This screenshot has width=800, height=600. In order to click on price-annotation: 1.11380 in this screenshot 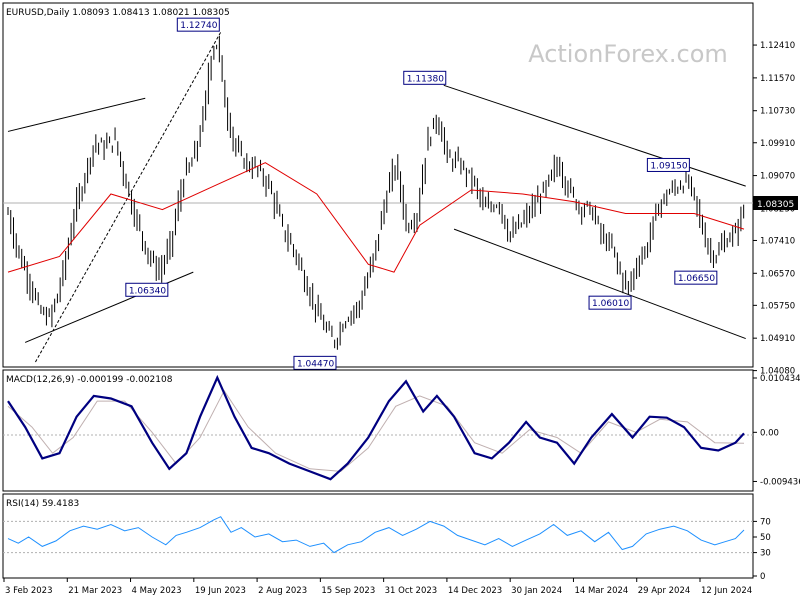, I will do `click(425, 77)`.